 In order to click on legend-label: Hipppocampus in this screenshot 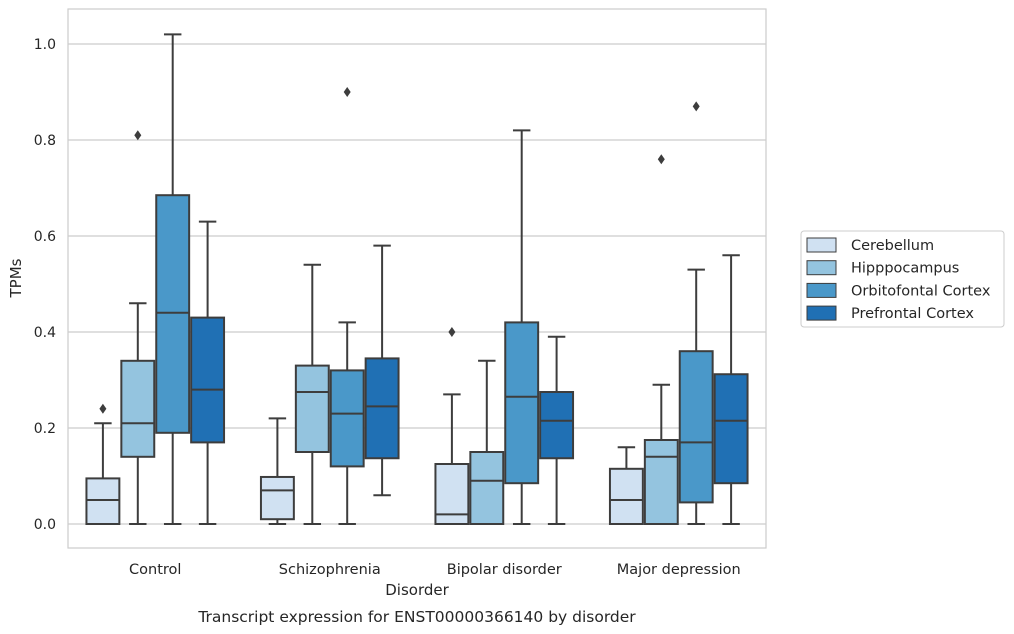, I will do `click(905, 269)`.